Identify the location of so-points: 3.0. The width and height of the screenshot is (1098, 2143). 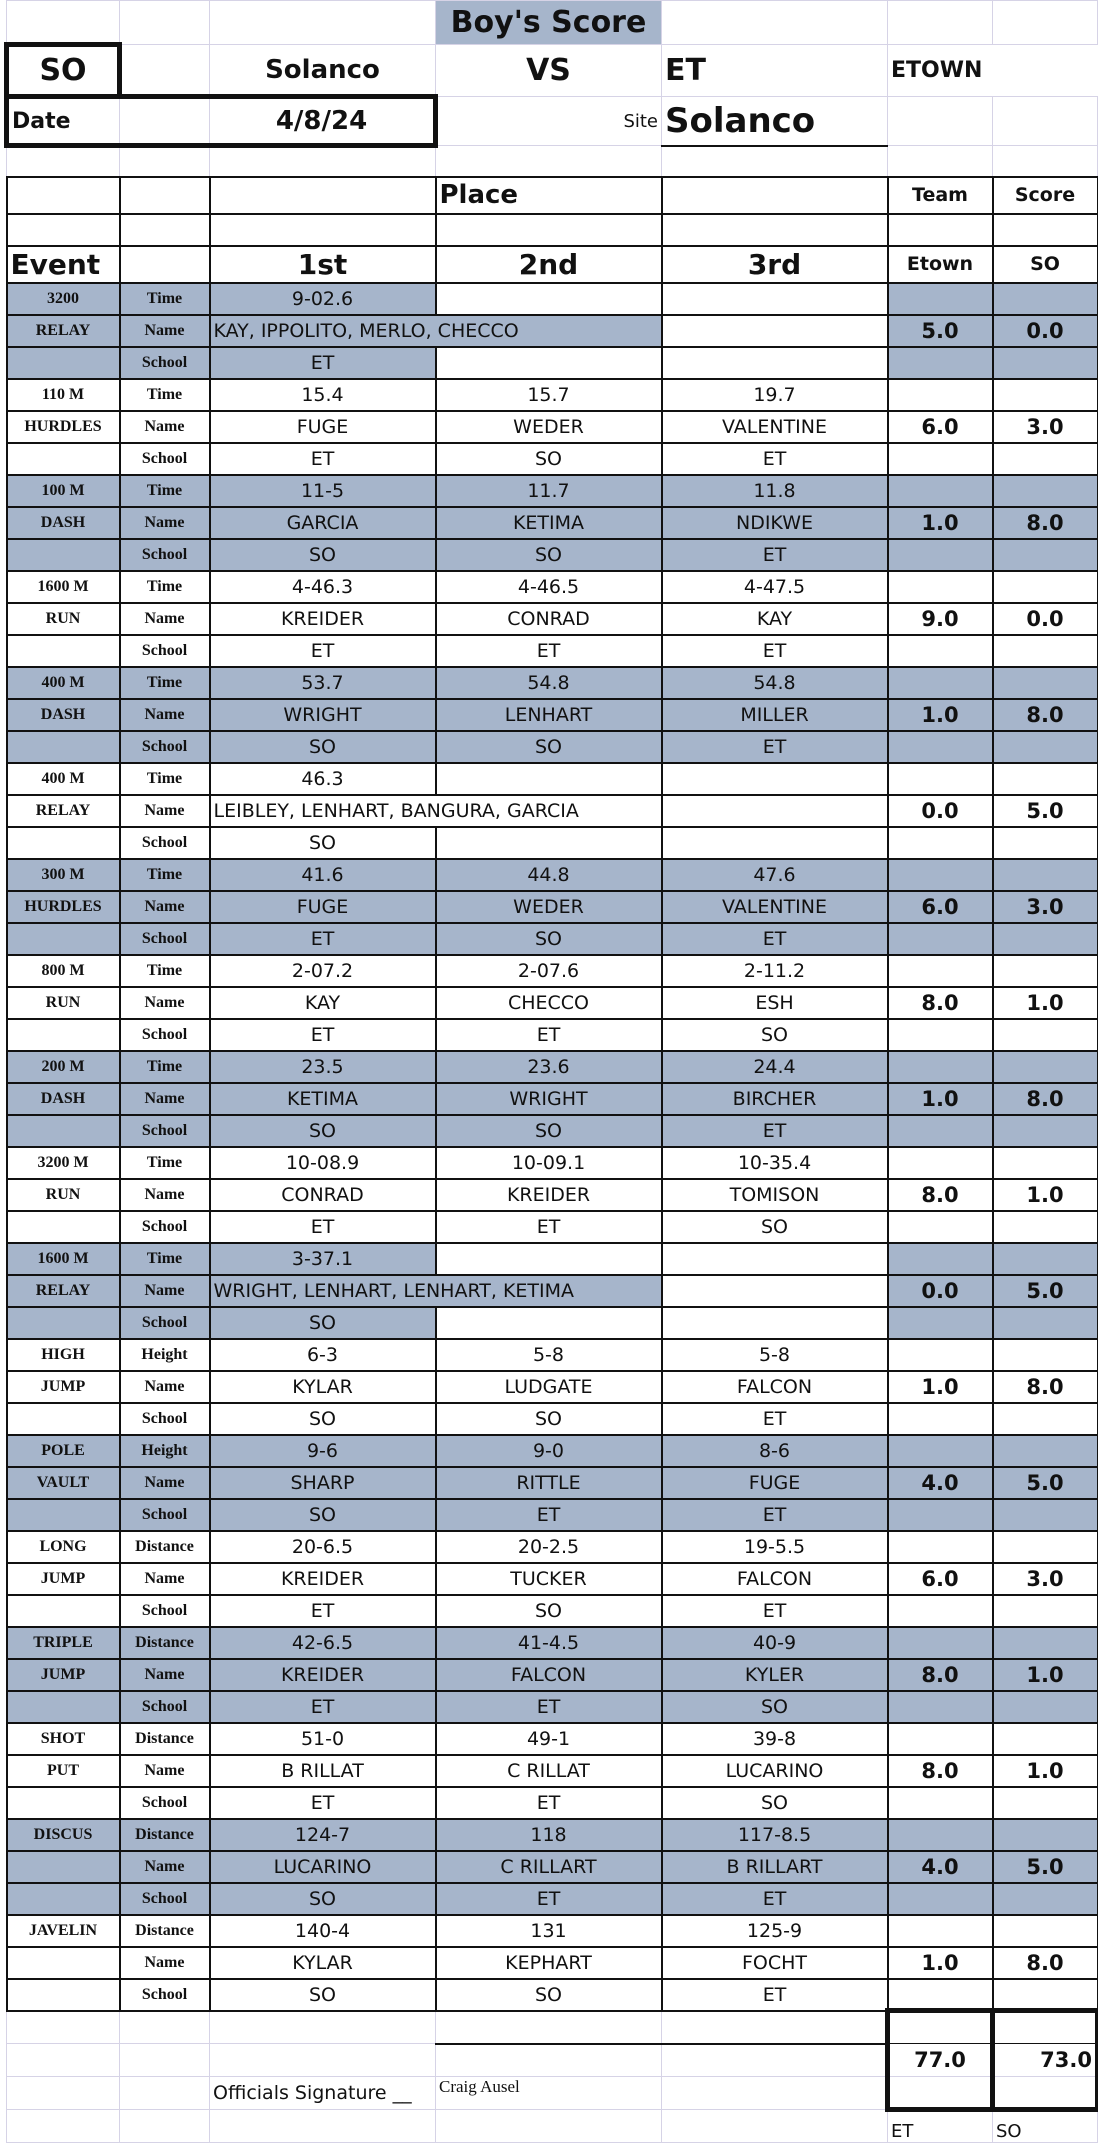
(1044, 426).